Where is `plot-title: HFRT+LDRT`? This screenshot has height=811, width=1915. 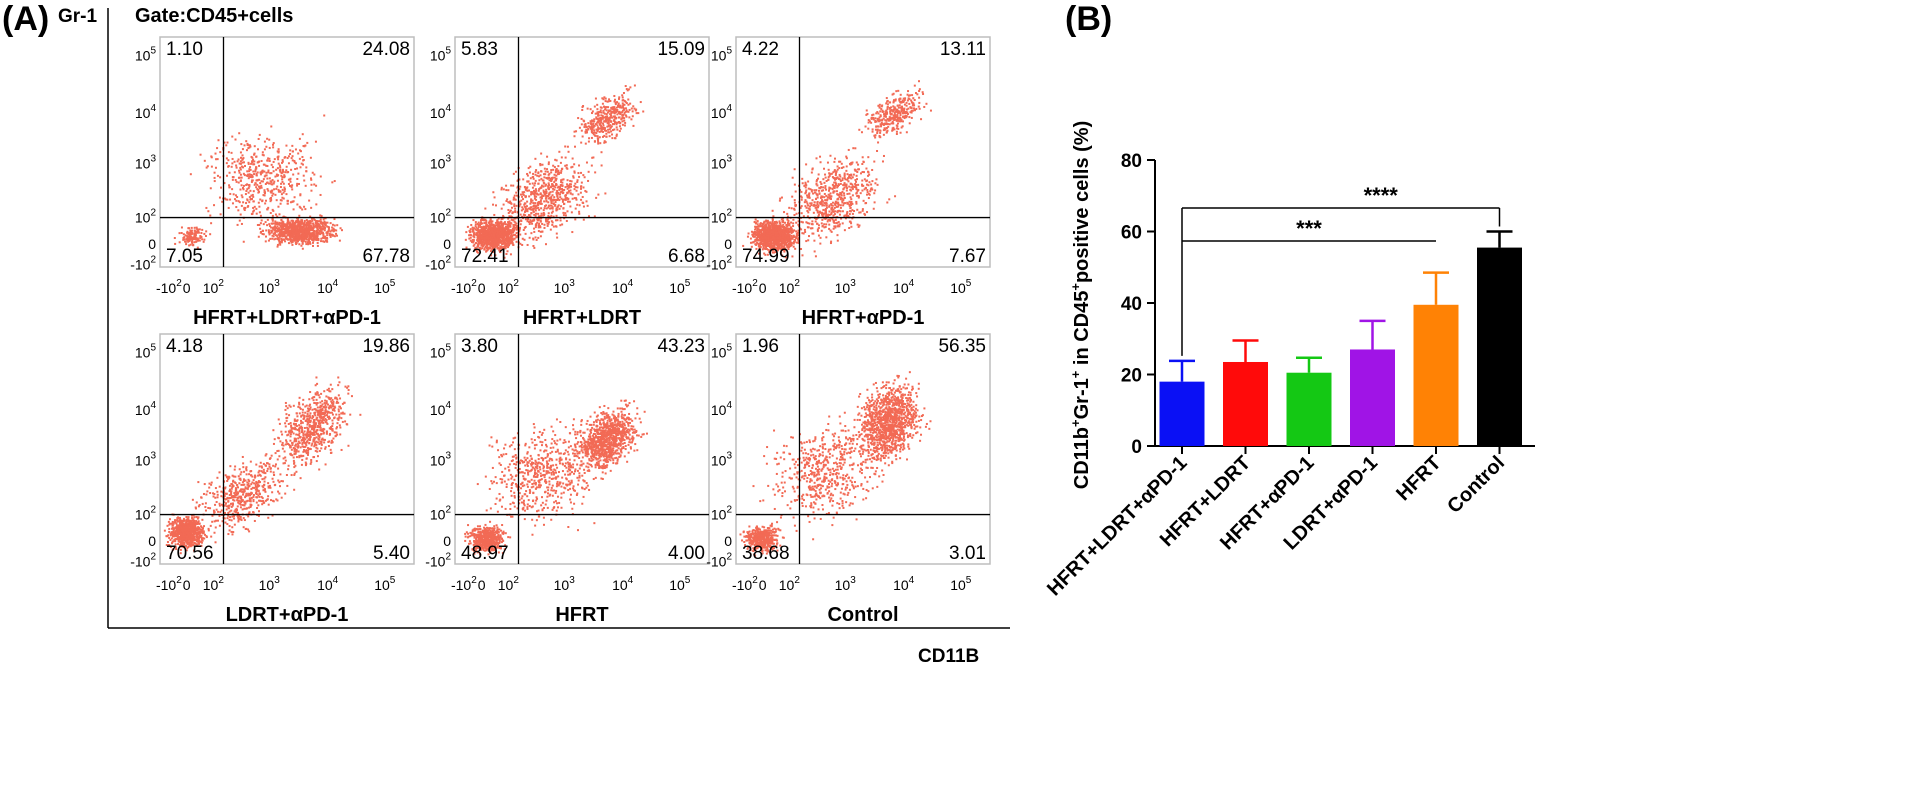
plot-title: HFRT+LDRT is located at coordinates (582, 318).